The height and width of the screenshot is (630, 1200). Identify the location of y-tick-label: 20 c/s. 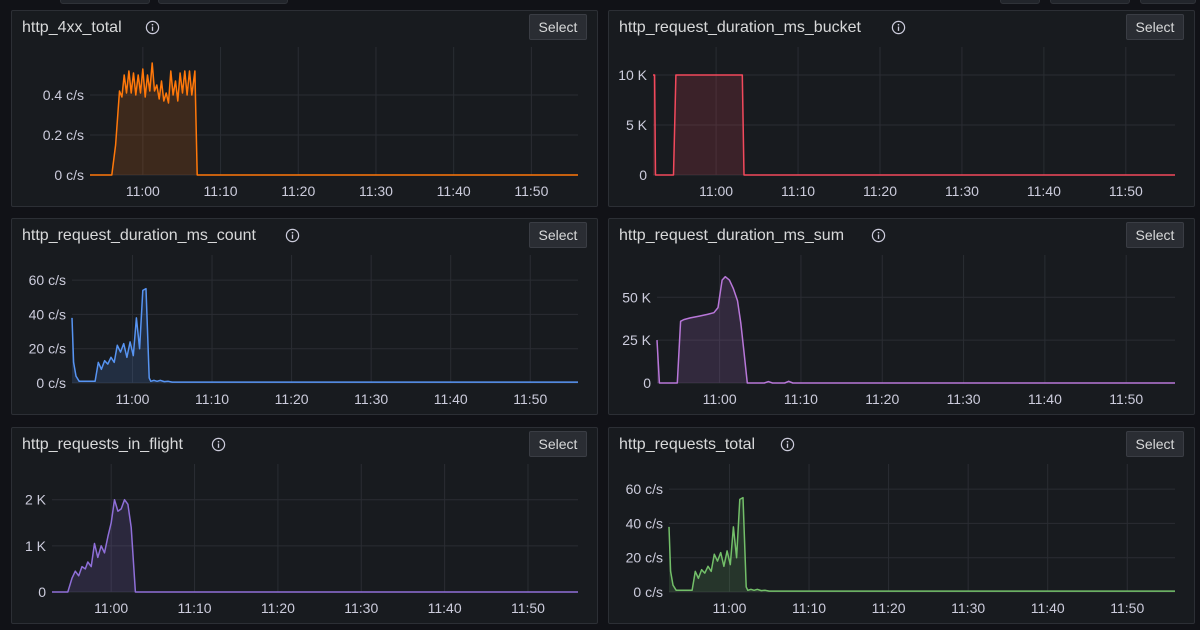
(47, 349).